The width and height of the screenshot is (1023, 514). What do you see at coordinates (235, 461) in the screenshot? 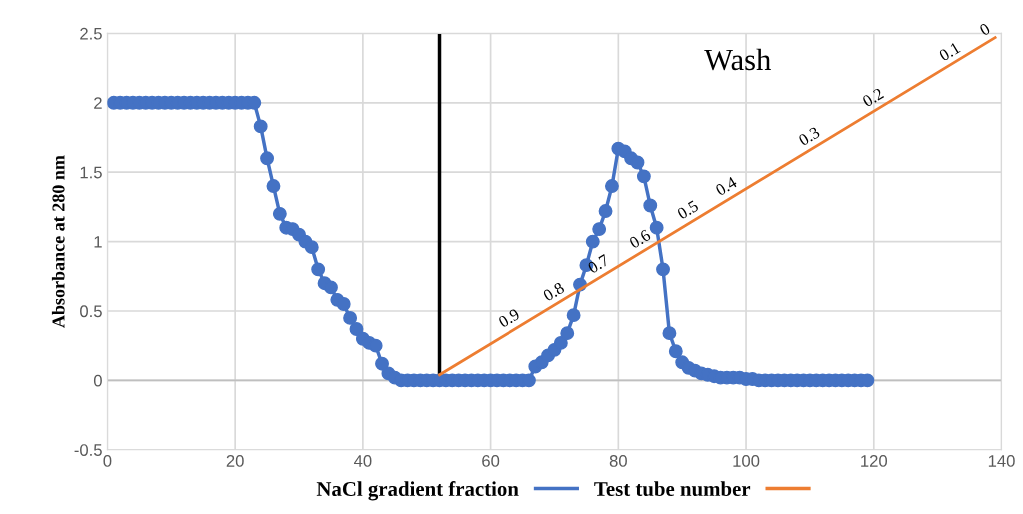
I see `x-tick-label: 20` at bounding box center [235, 461].